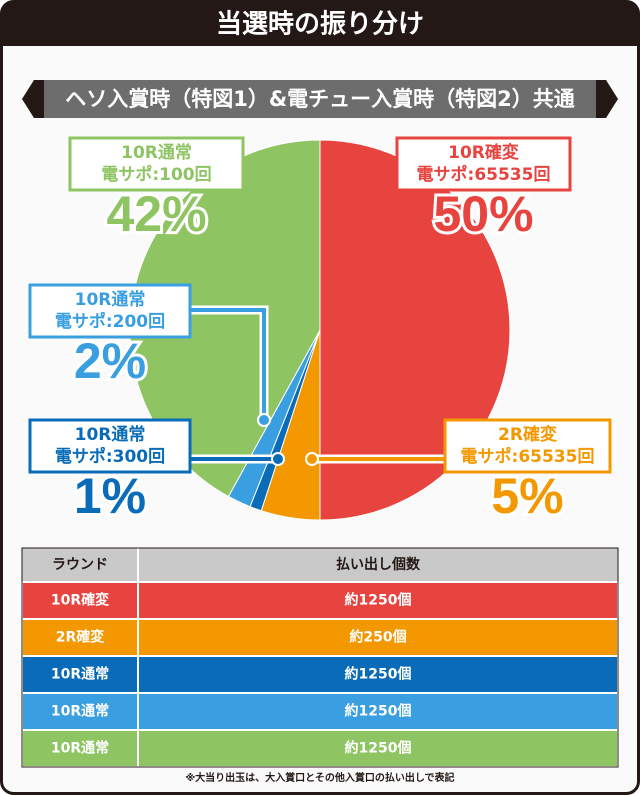  What do you see at coordinates (320, 565) in the screenshot?
I see `table-header` at bounding box center [320, 565].